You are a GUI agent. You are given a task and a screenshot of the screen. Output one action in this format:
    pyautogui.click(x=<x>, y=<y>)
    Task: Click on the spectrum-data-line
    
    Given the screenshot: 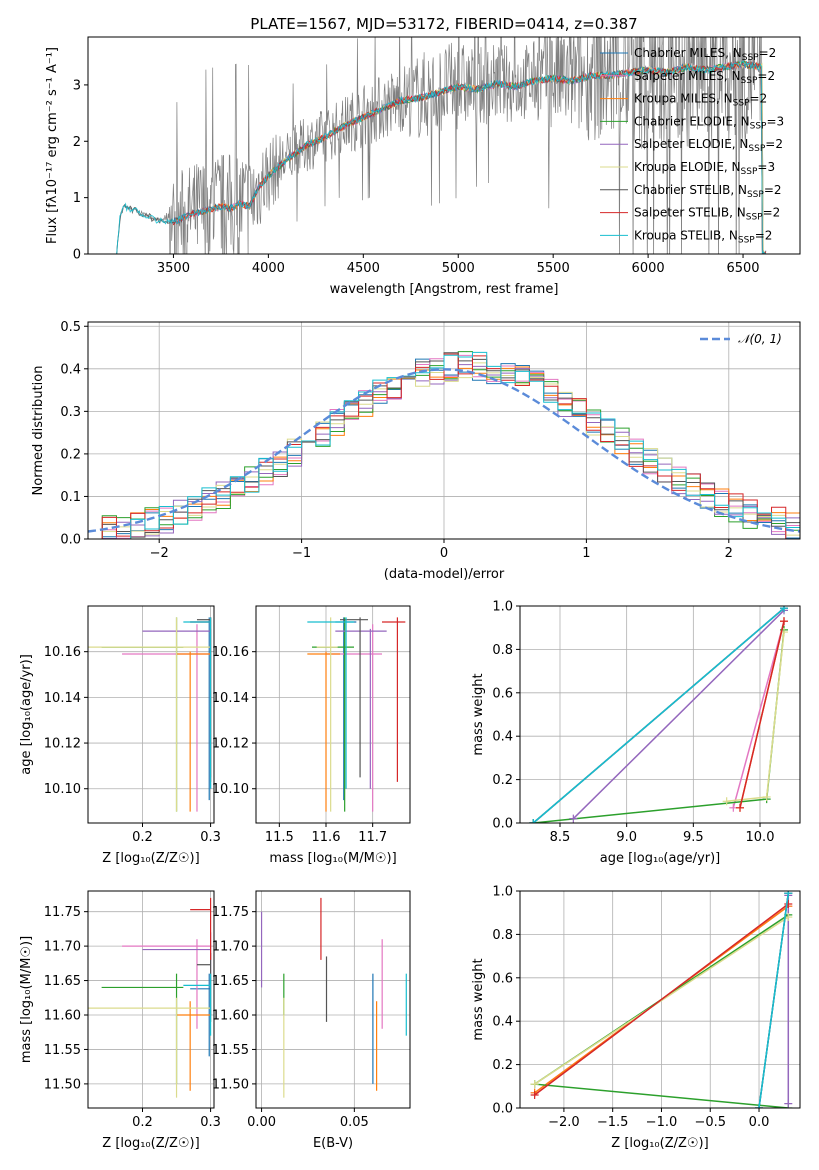 What is the action you would take?
    pyautogui.click(x=441, y=145)
    